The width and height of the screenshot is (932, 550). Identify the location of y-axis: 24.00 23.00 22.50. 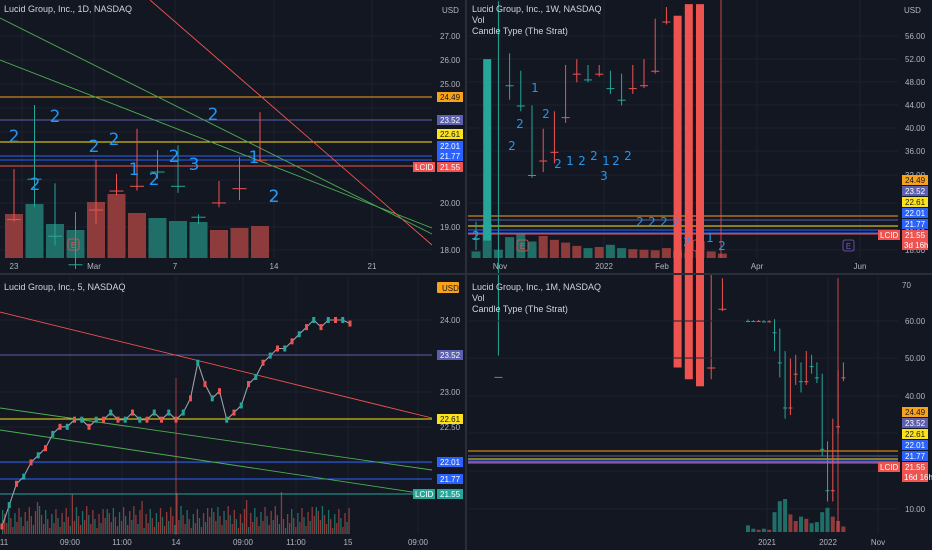
(450, 374).